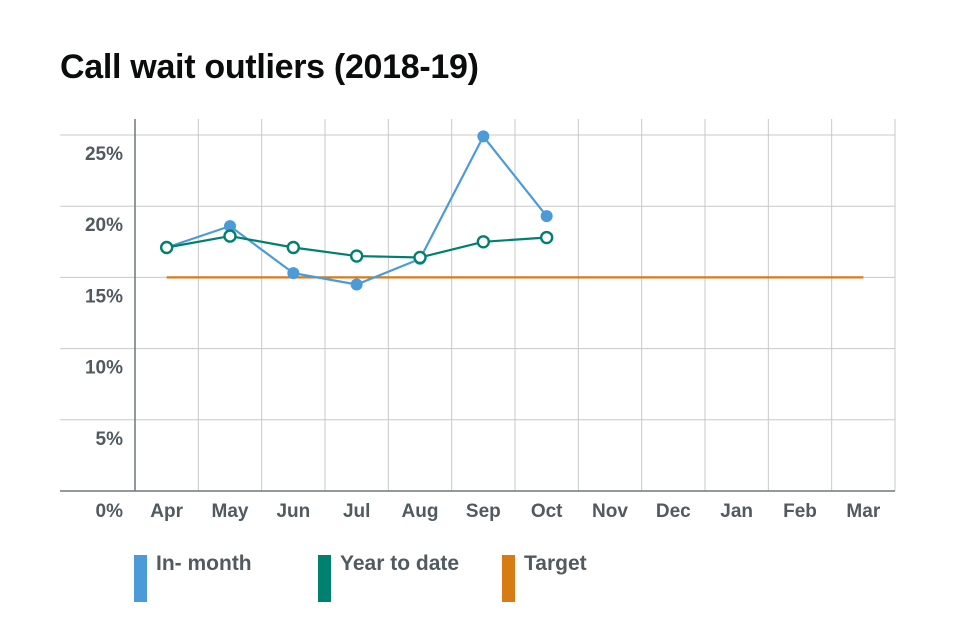 The height and width of the screenshot is (640, 960). I want to click on x-tick-label-sep: Sep, so click(483, 511).